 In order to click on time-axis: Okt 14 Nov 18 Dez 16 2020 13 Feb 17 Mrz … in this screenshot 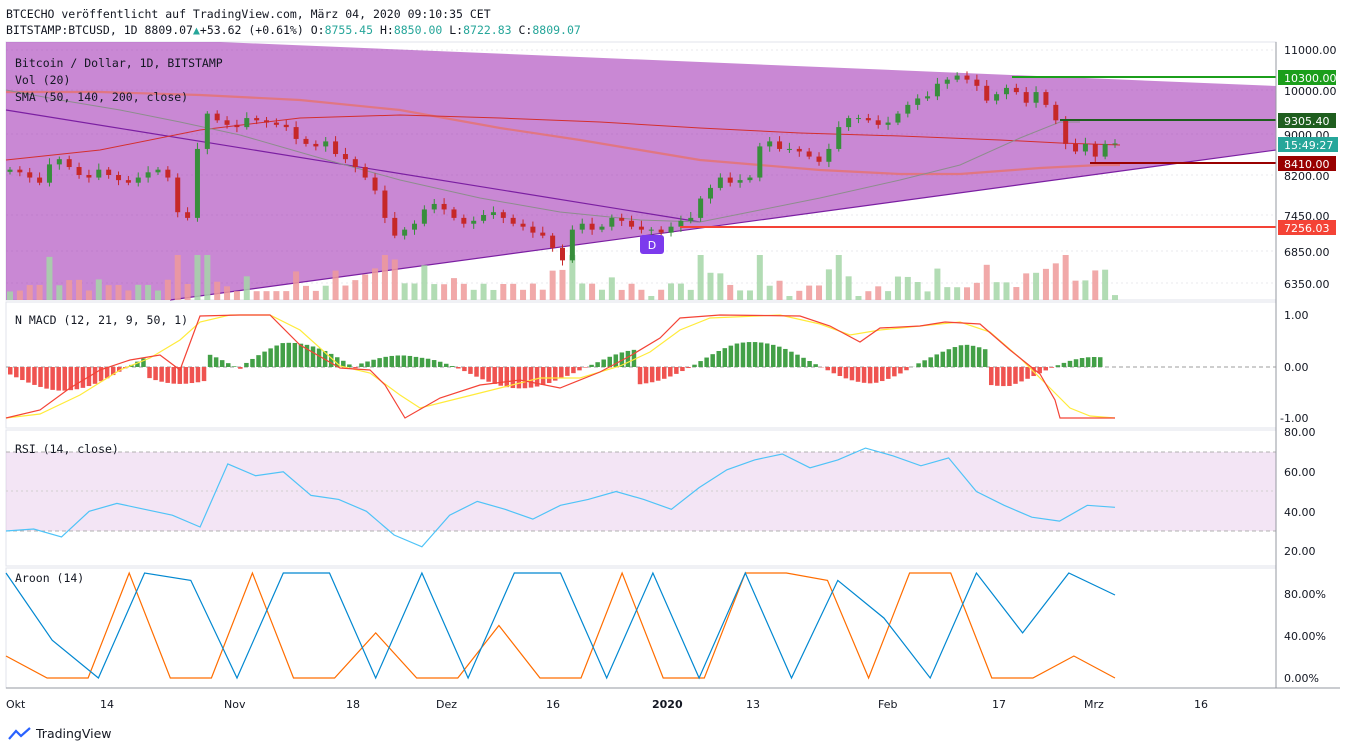, I will do `click(673, 699)`.